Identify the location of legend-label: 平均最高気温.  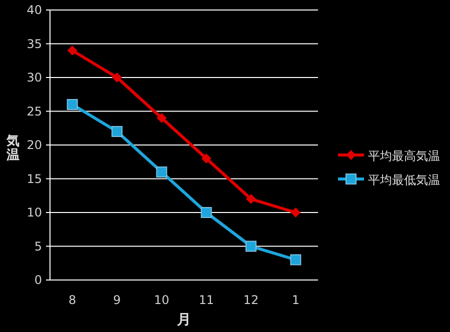
(404, 156).